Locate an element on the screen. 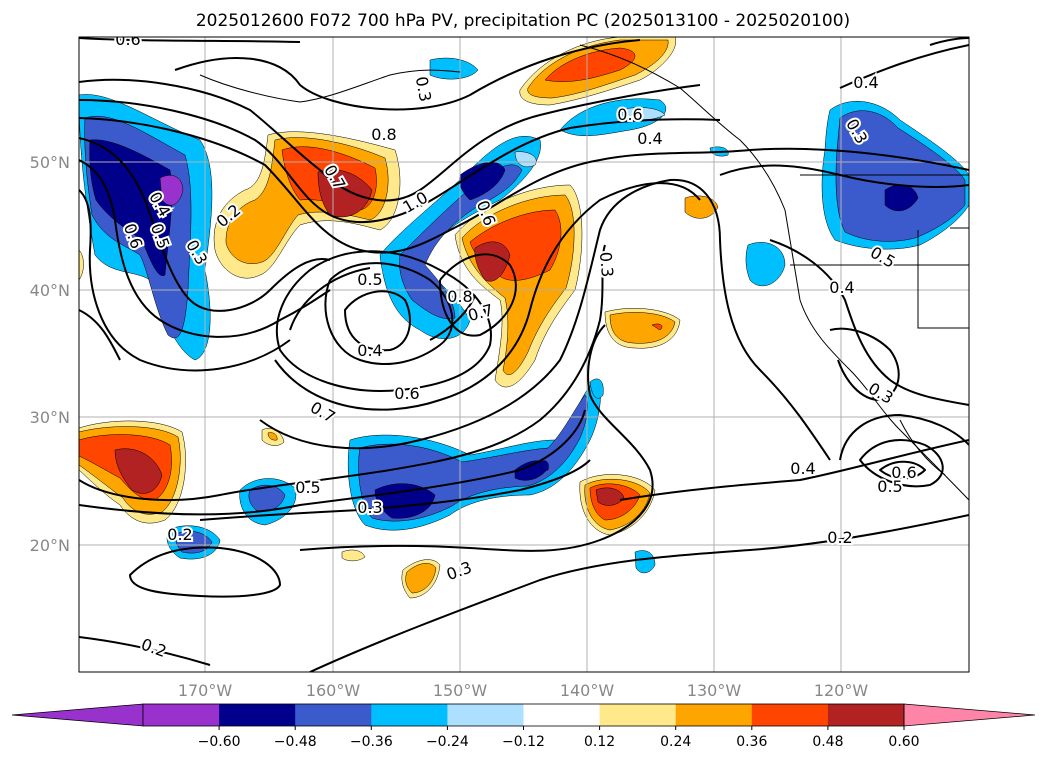 The height and width of the screenshot is (765, 1047). lon-label: 160°W is located at coordinates (333, 690).